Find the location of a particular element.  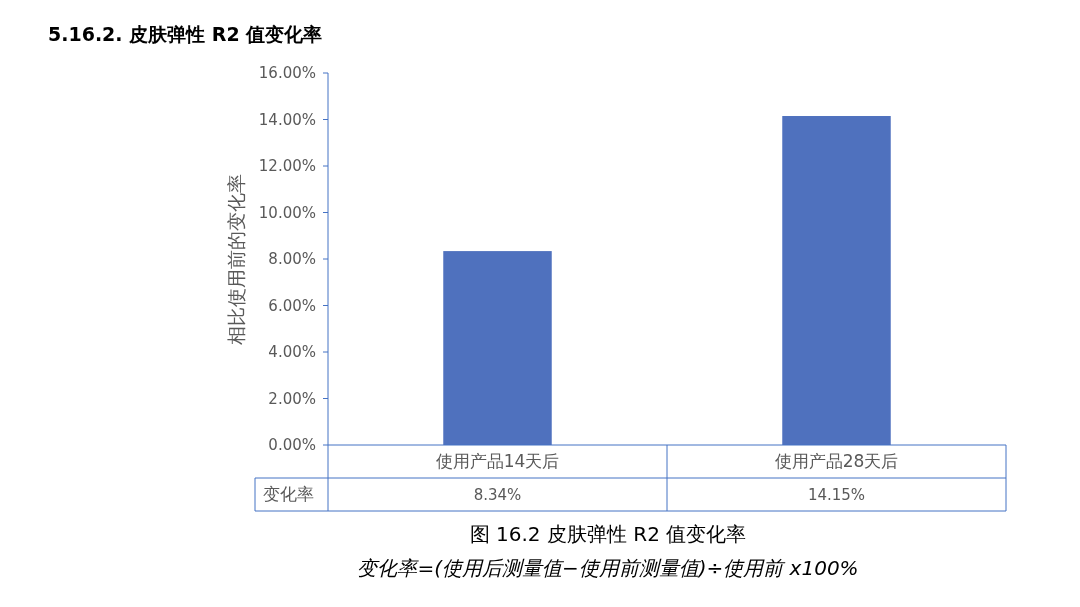

y-axis-title: 相比使用前的变化率 is located at coordinates (235, 259).